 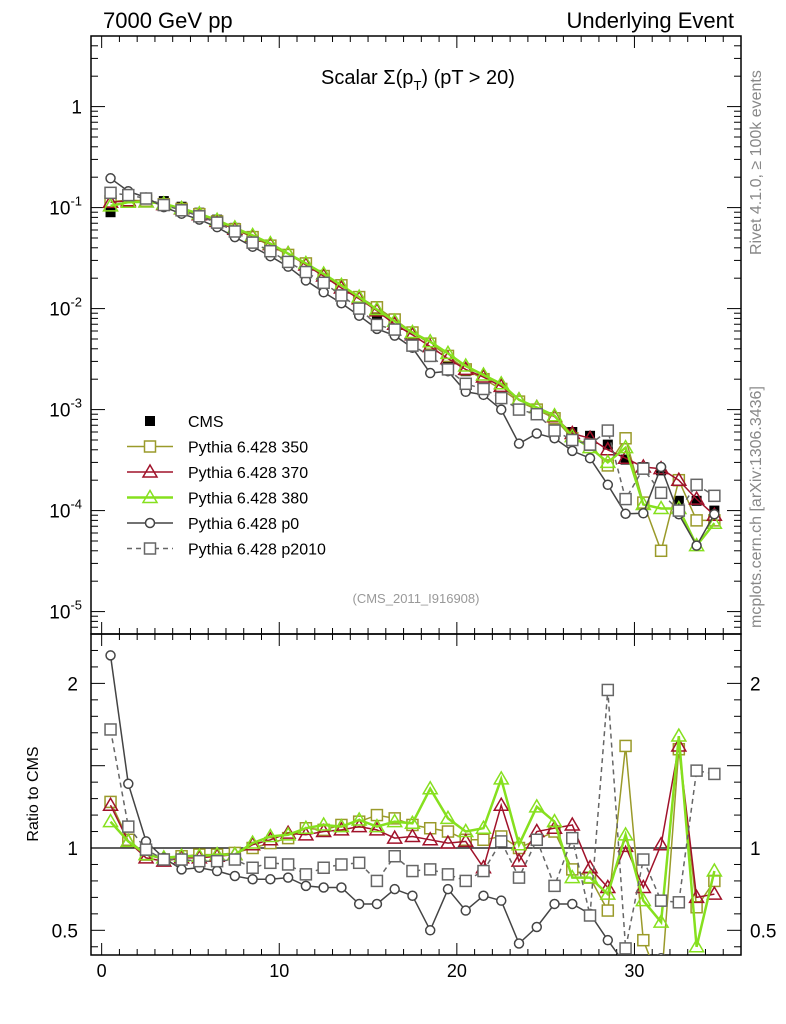 I want to click on ratio-y-tick-label: 1, so click(x=72, y=849).